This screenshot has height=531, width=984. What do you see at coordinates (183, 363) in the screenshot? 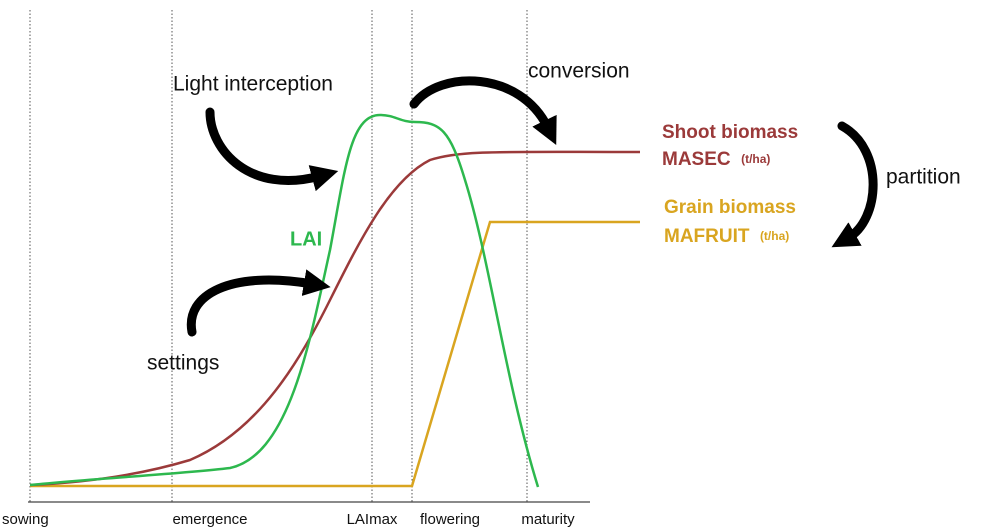
I see `annotation: settings` at bounding box center [183, 363].